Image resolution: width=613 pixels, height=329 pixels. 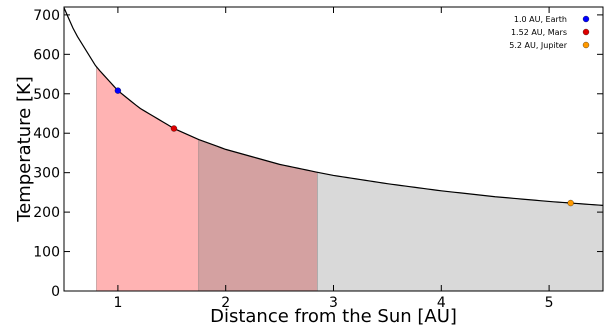 What do you see at coordinates (441, 303) in the screenshot?
I see `x-tick-label: 4` at bounding box center [441, 303].